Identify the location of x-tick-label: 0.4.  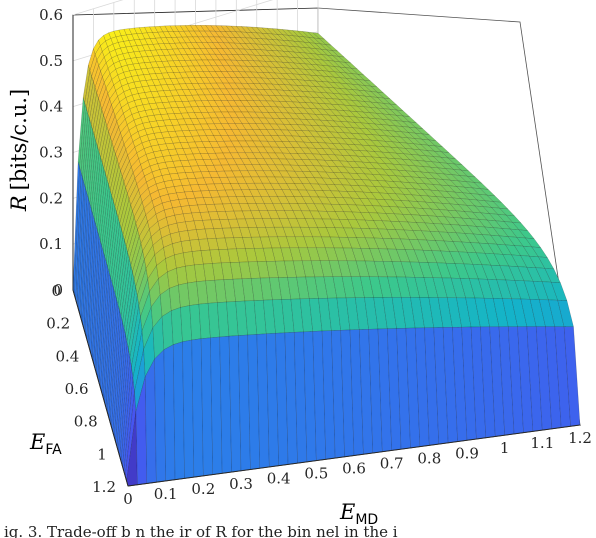
(279, 479).